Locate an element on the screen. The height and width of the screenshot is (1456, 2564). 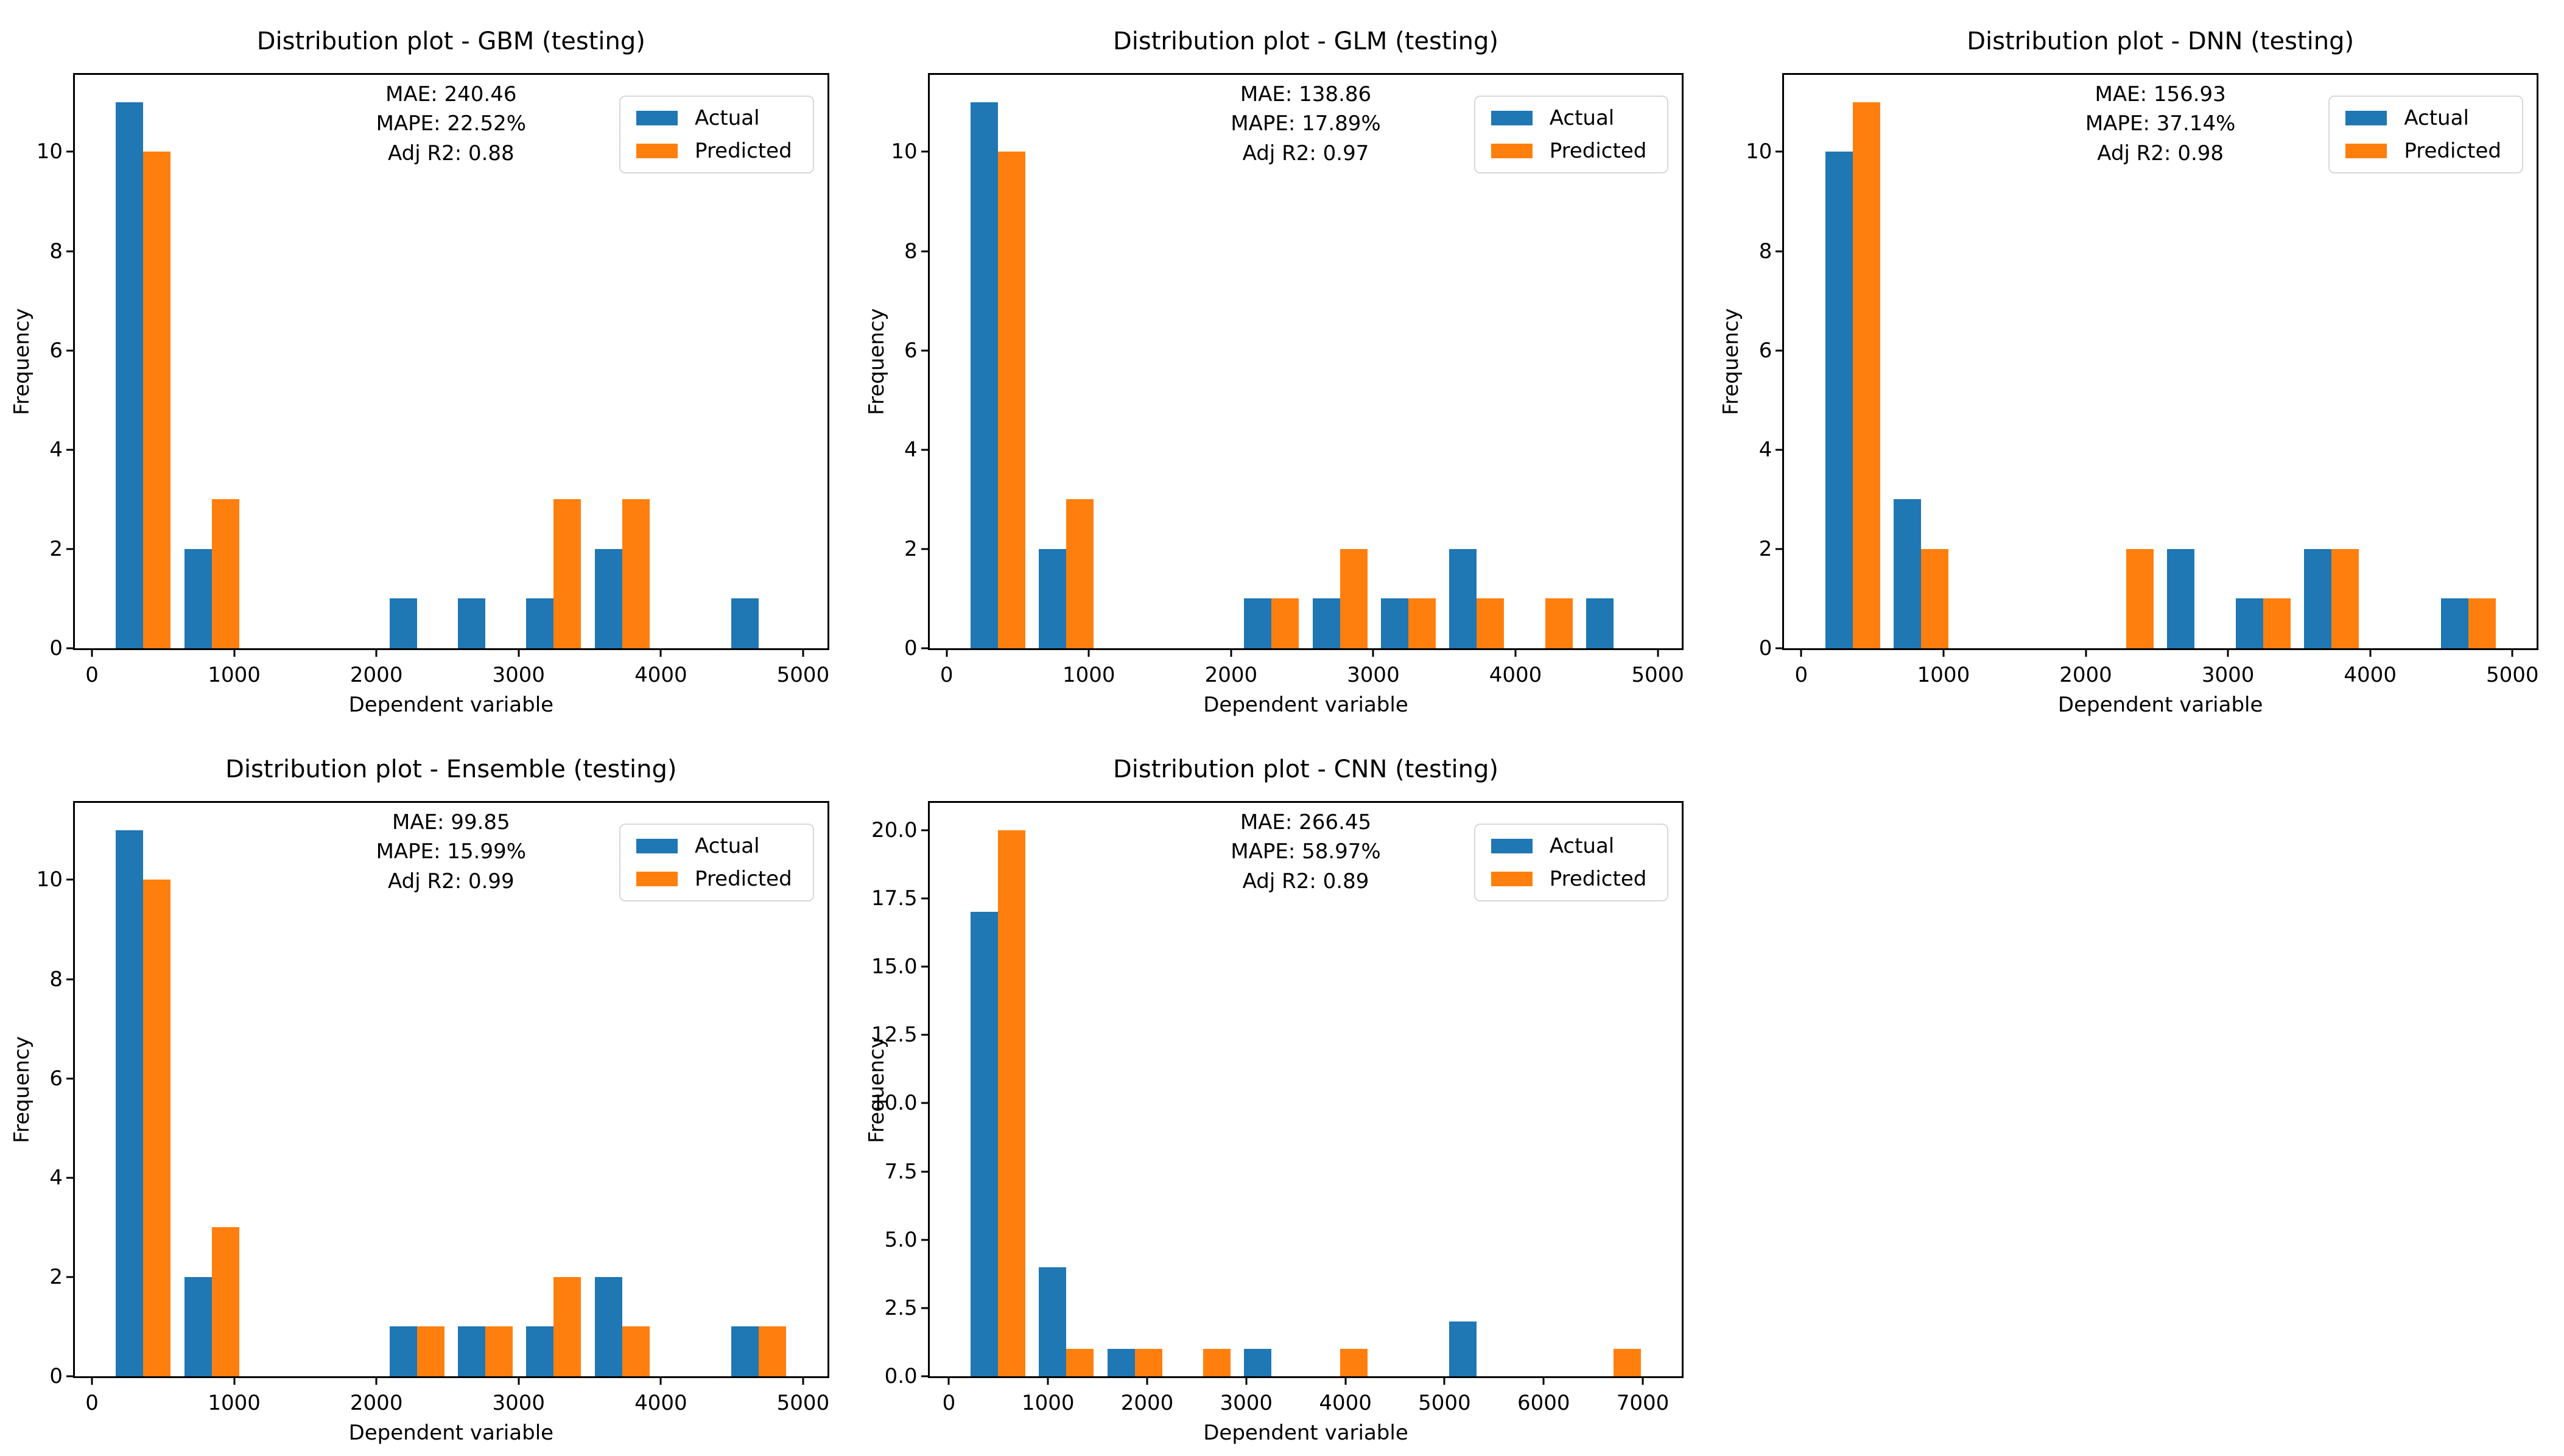
stats-annotation: MAE: 156.93 MAPE: 37.14% Adj R2: 0.98 is located at coordinates (2160, 124).